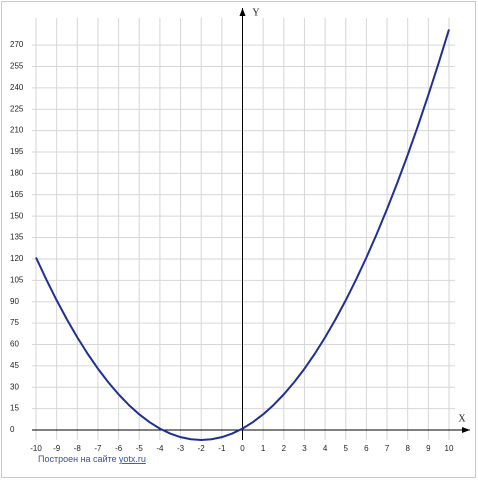 The height and width of the screenshot is (480, 478). I want to click on y-tick-label: 165, so click(17, 194).